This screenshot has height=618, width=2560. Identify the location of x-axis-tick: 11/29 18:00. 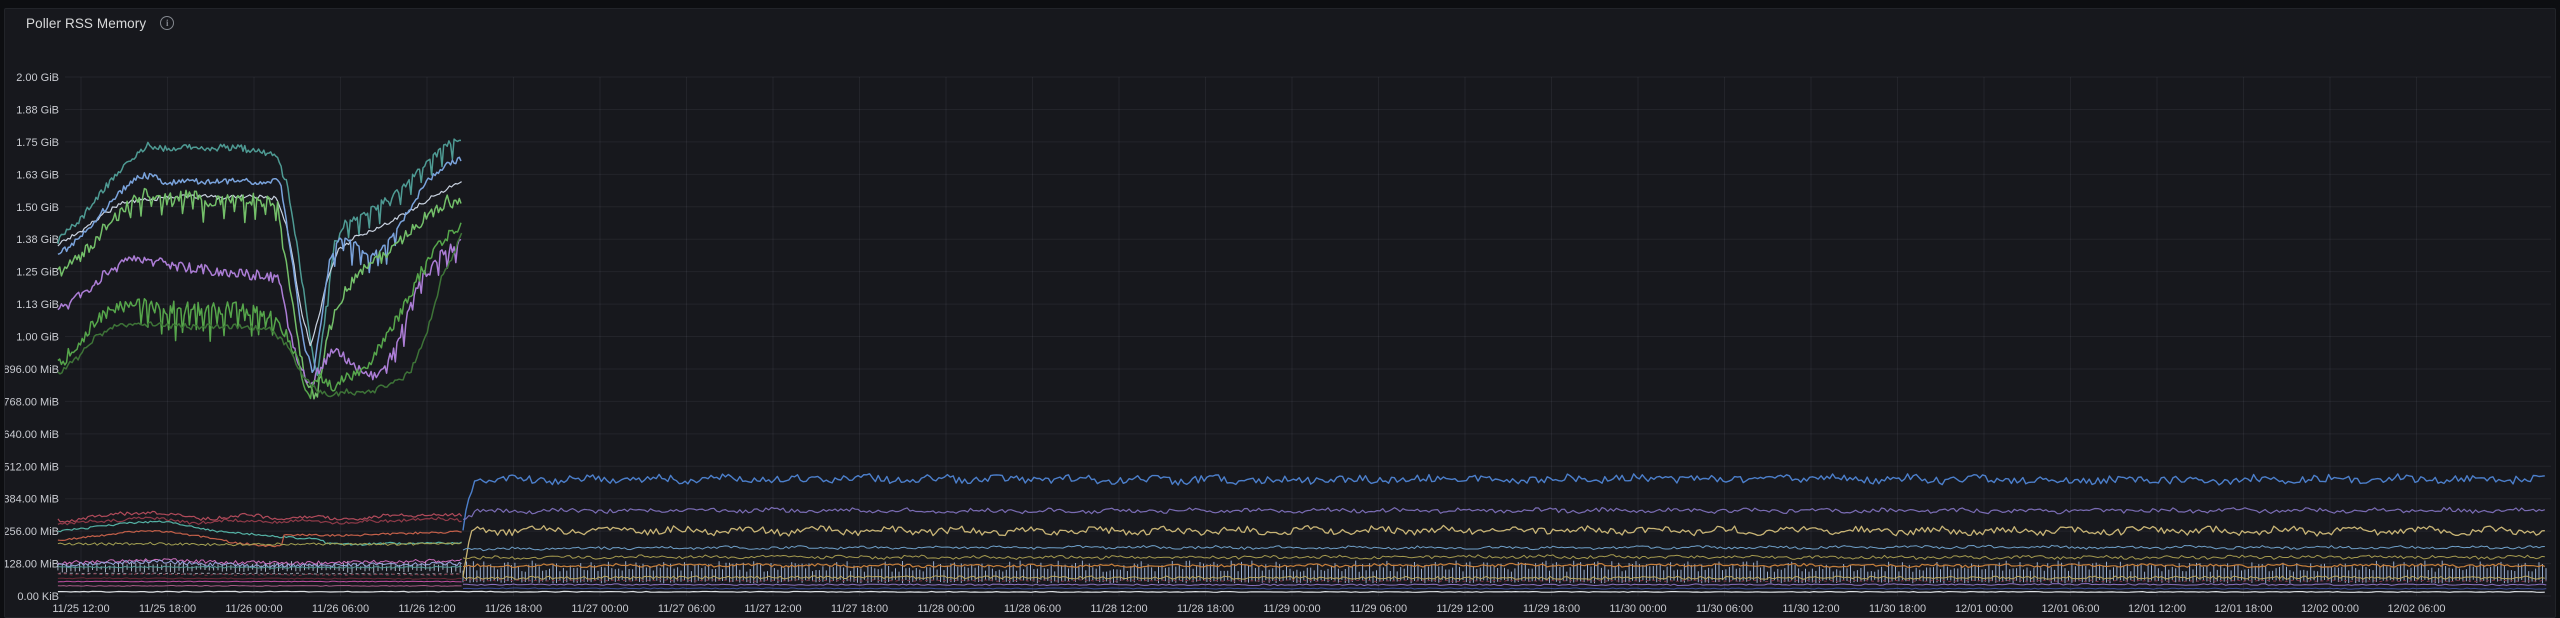
(1551, 609).